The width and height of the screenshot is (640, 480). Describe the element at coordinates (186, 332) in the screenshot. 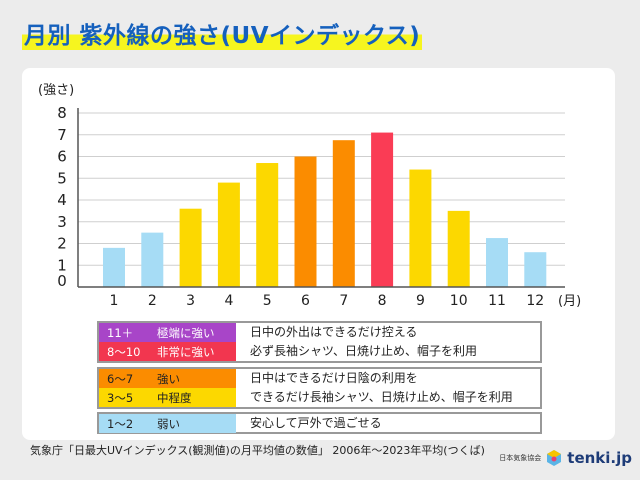

I see `legend-level: 極端に強い` at that location.